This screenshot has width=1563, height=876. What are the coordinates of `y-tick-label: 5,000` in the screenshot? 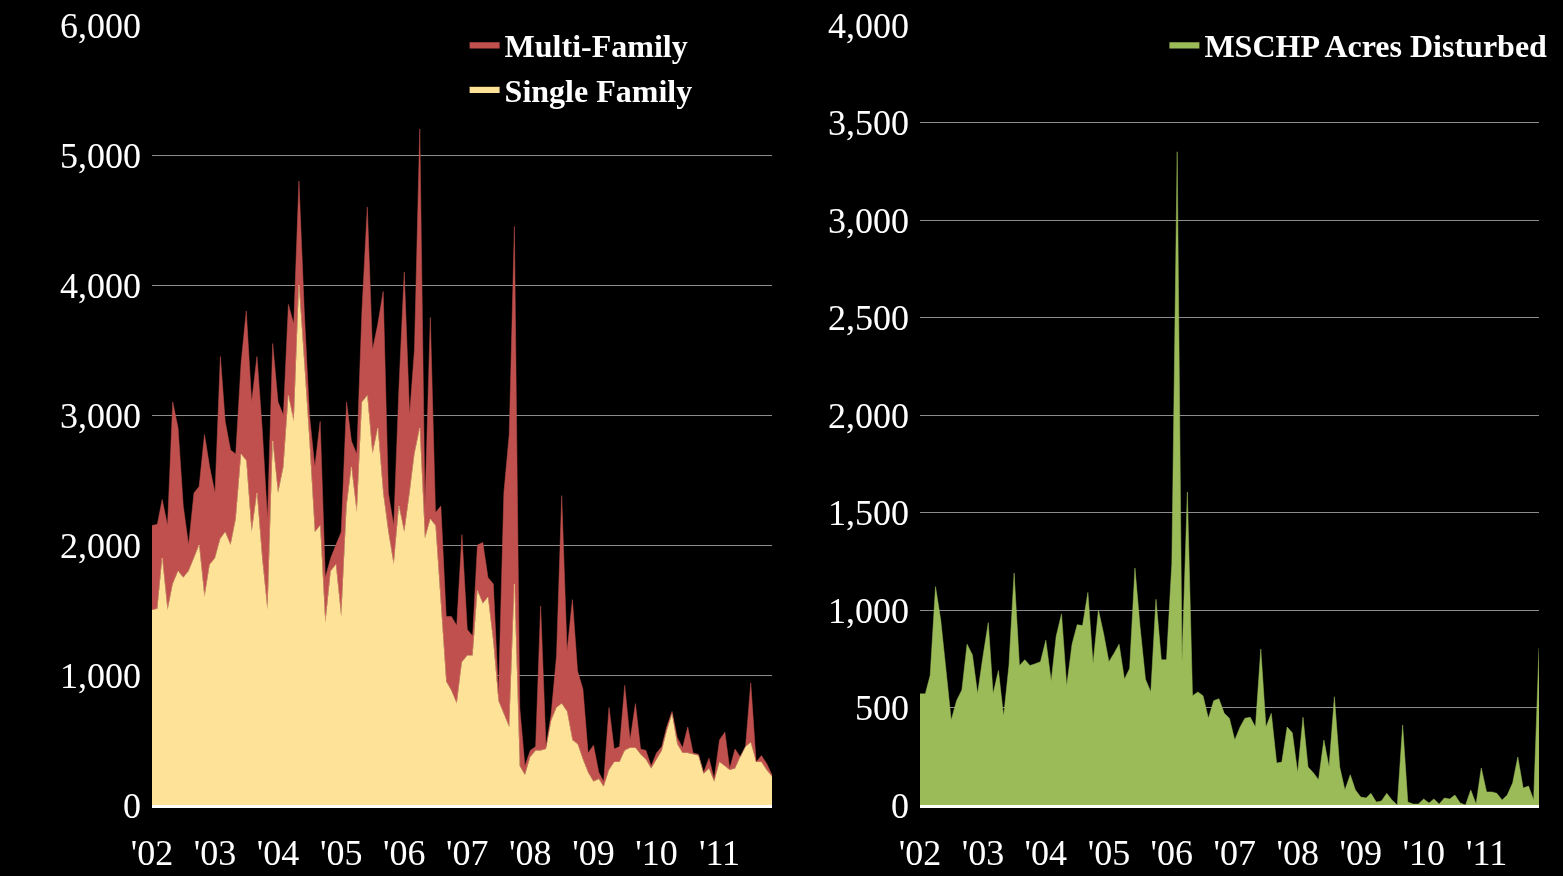 It's located at (100, 155).